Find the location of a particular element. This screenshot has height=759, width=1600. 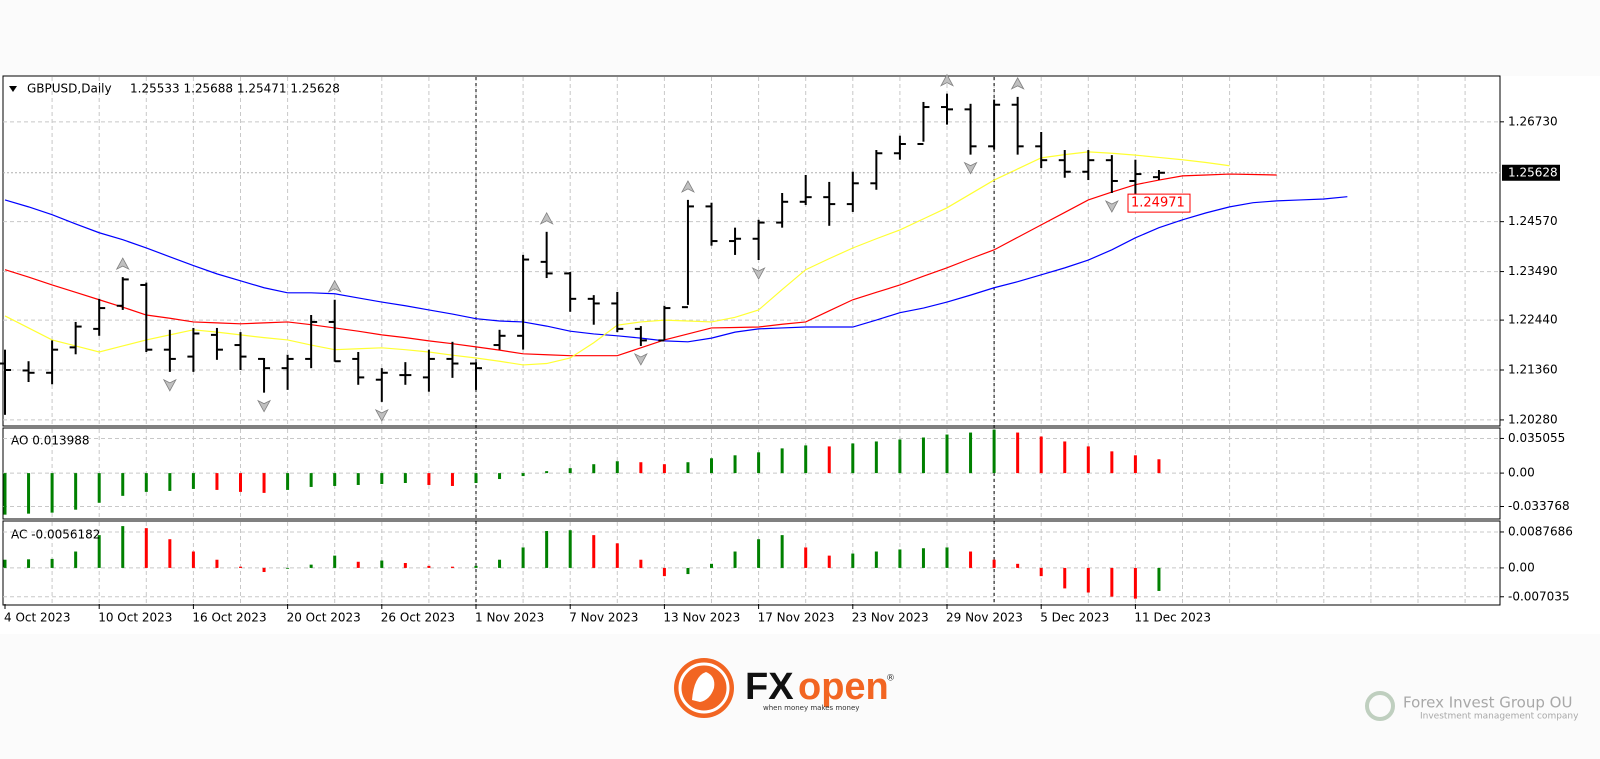

symbol: GBPUSD,Daily is located at coordinates (69, 89).